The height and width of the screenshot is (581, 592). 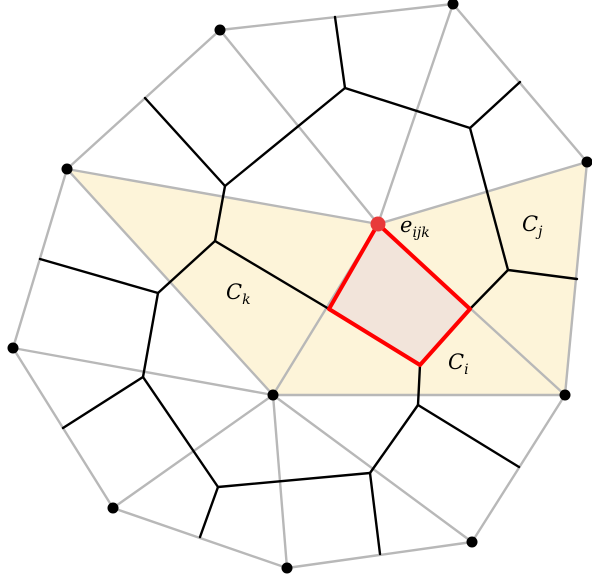 I want to click on vertex-label-subscript: ijk, so click(x=420, y=233).